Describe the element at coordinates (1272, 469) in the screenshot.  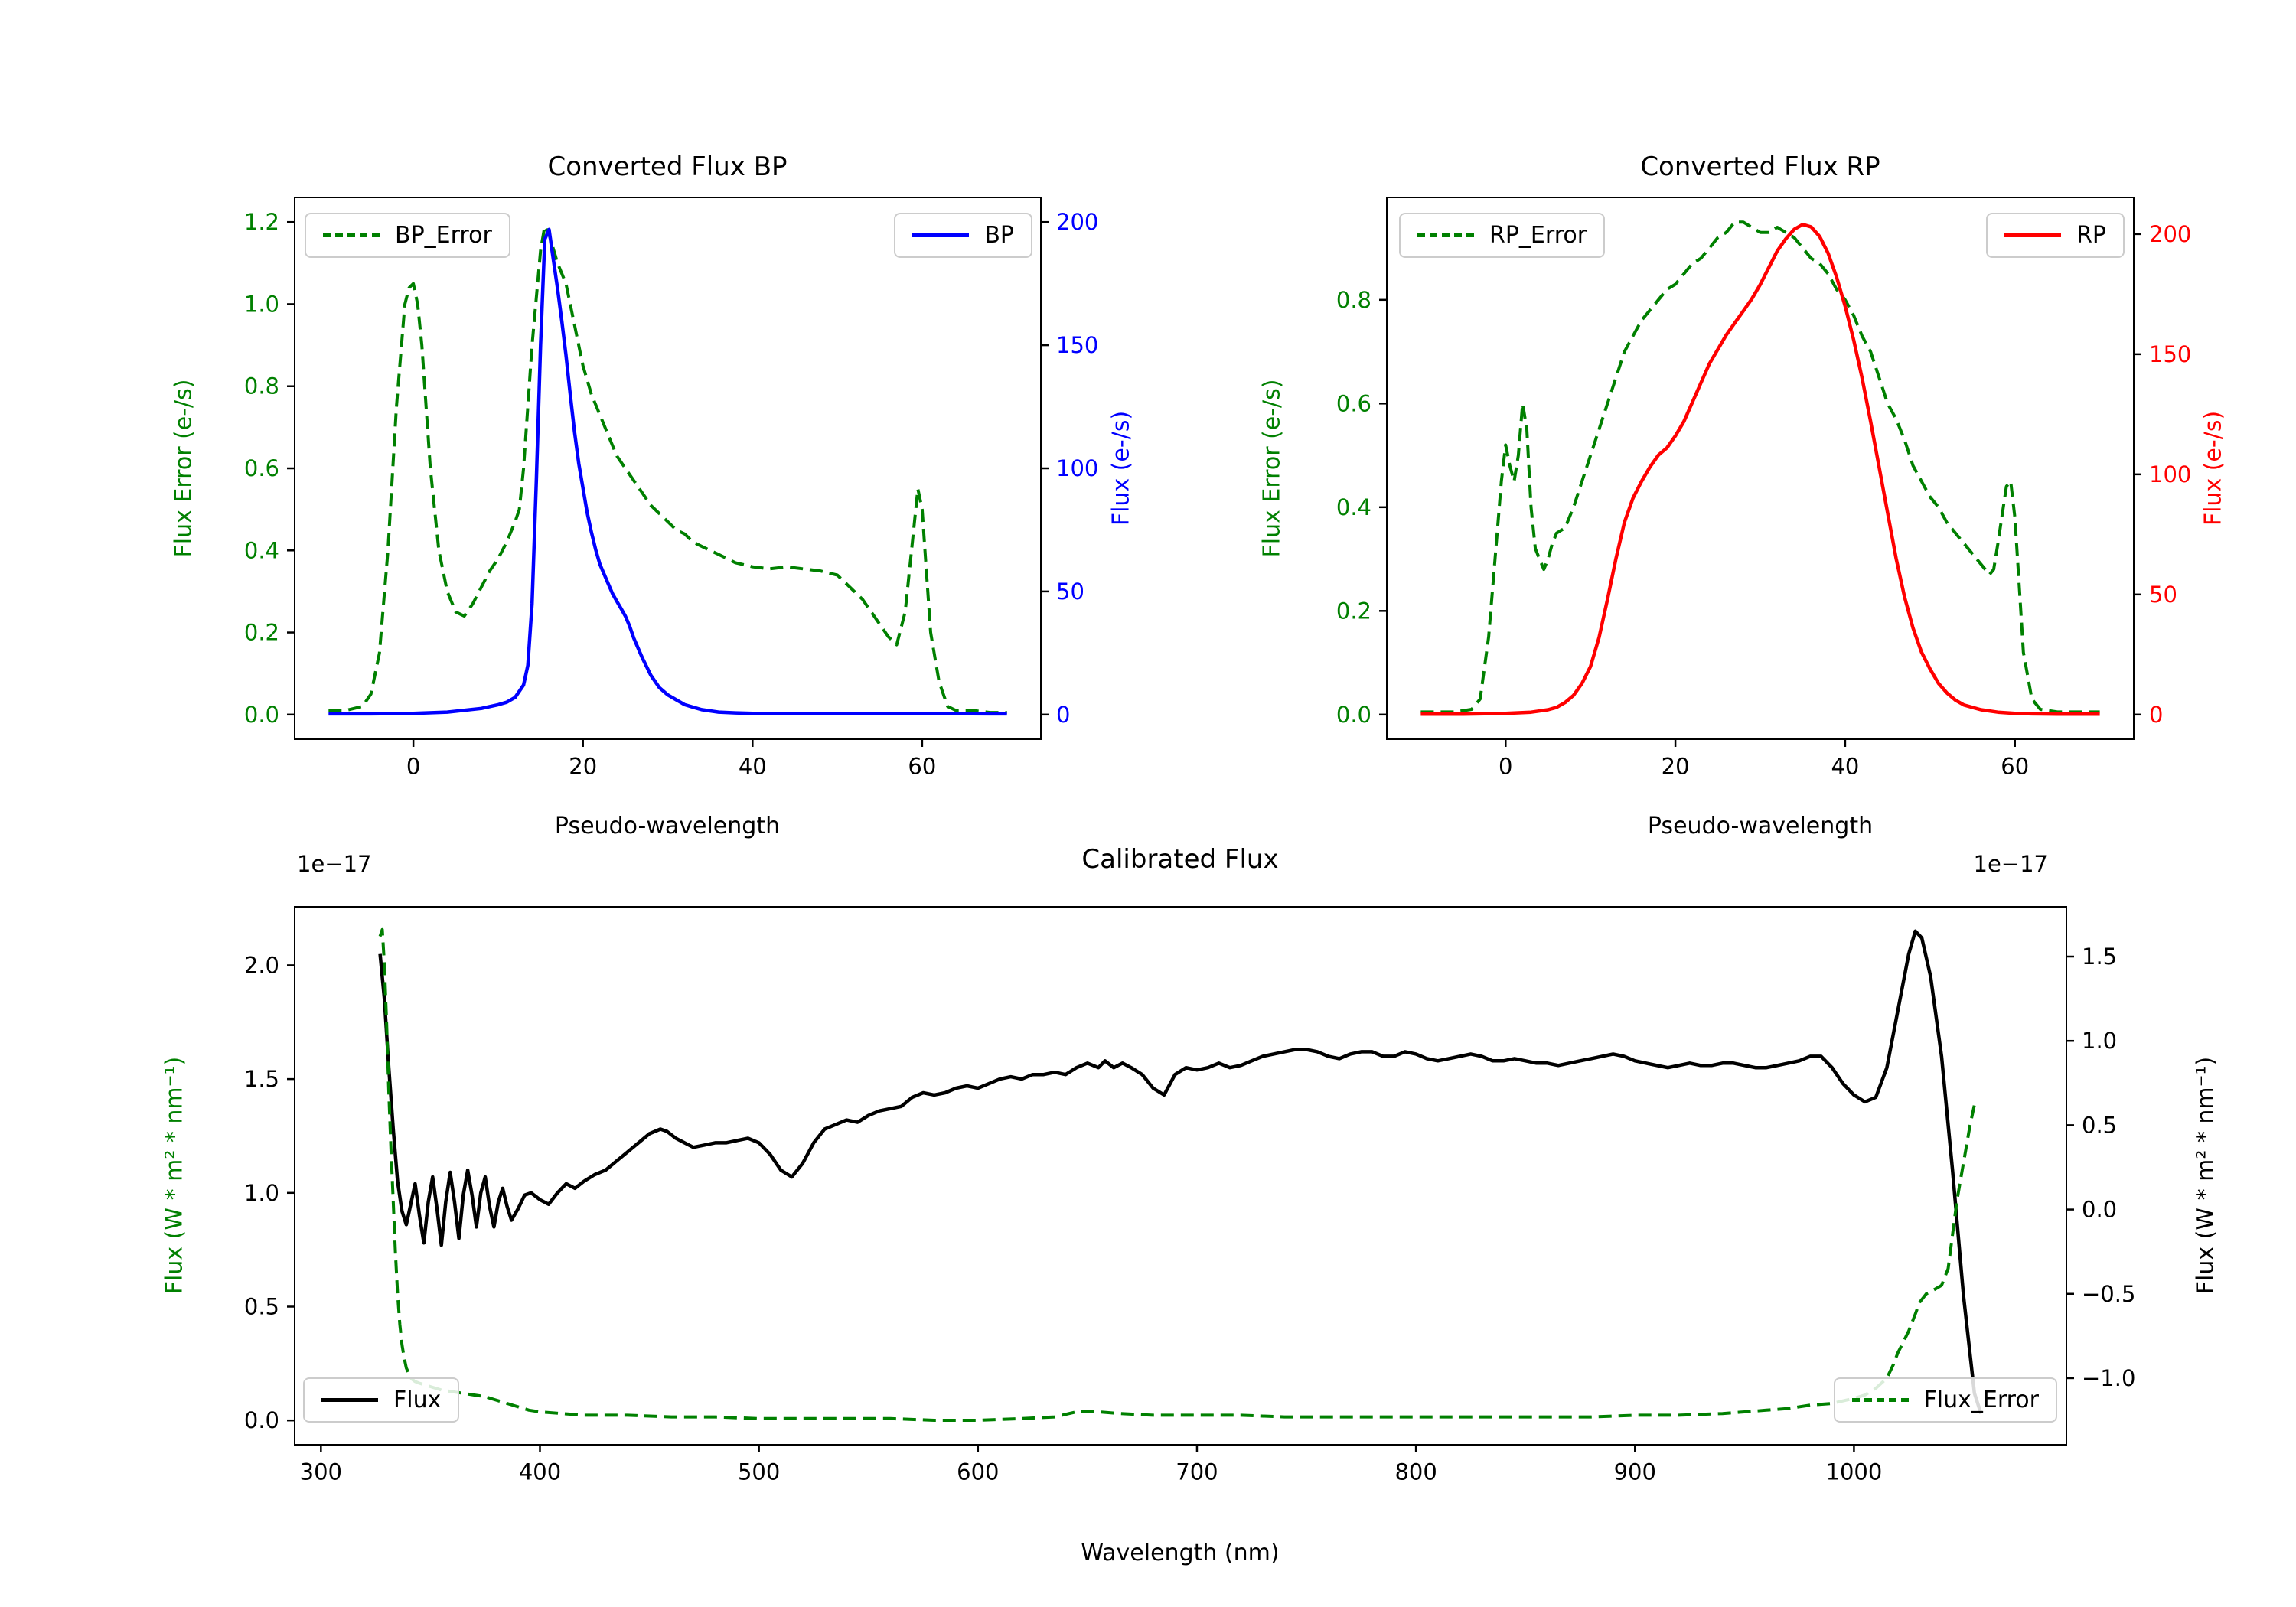
I see `ylabel-rp-error: Flux Error (e-/s)` at that location.